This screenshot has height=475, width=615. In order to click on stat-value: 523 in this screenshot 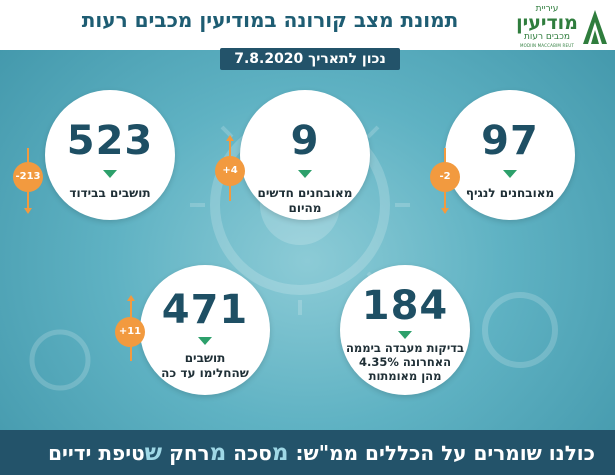, I will do `click(110, 141)`.